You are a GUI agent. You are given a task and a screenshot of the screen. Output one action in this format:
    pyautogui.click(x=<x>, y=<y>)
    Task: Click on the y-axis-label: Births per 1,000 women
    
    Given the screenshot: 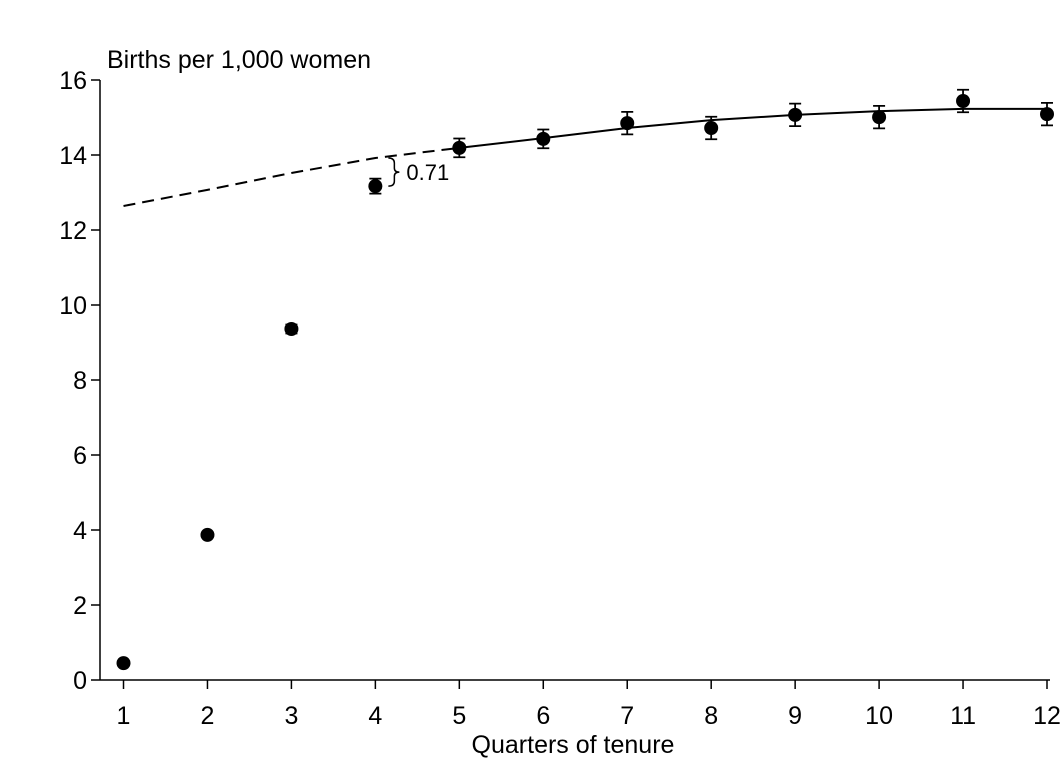 What is the action you would take?
    pyautogui.click(x=239, y=60)
    